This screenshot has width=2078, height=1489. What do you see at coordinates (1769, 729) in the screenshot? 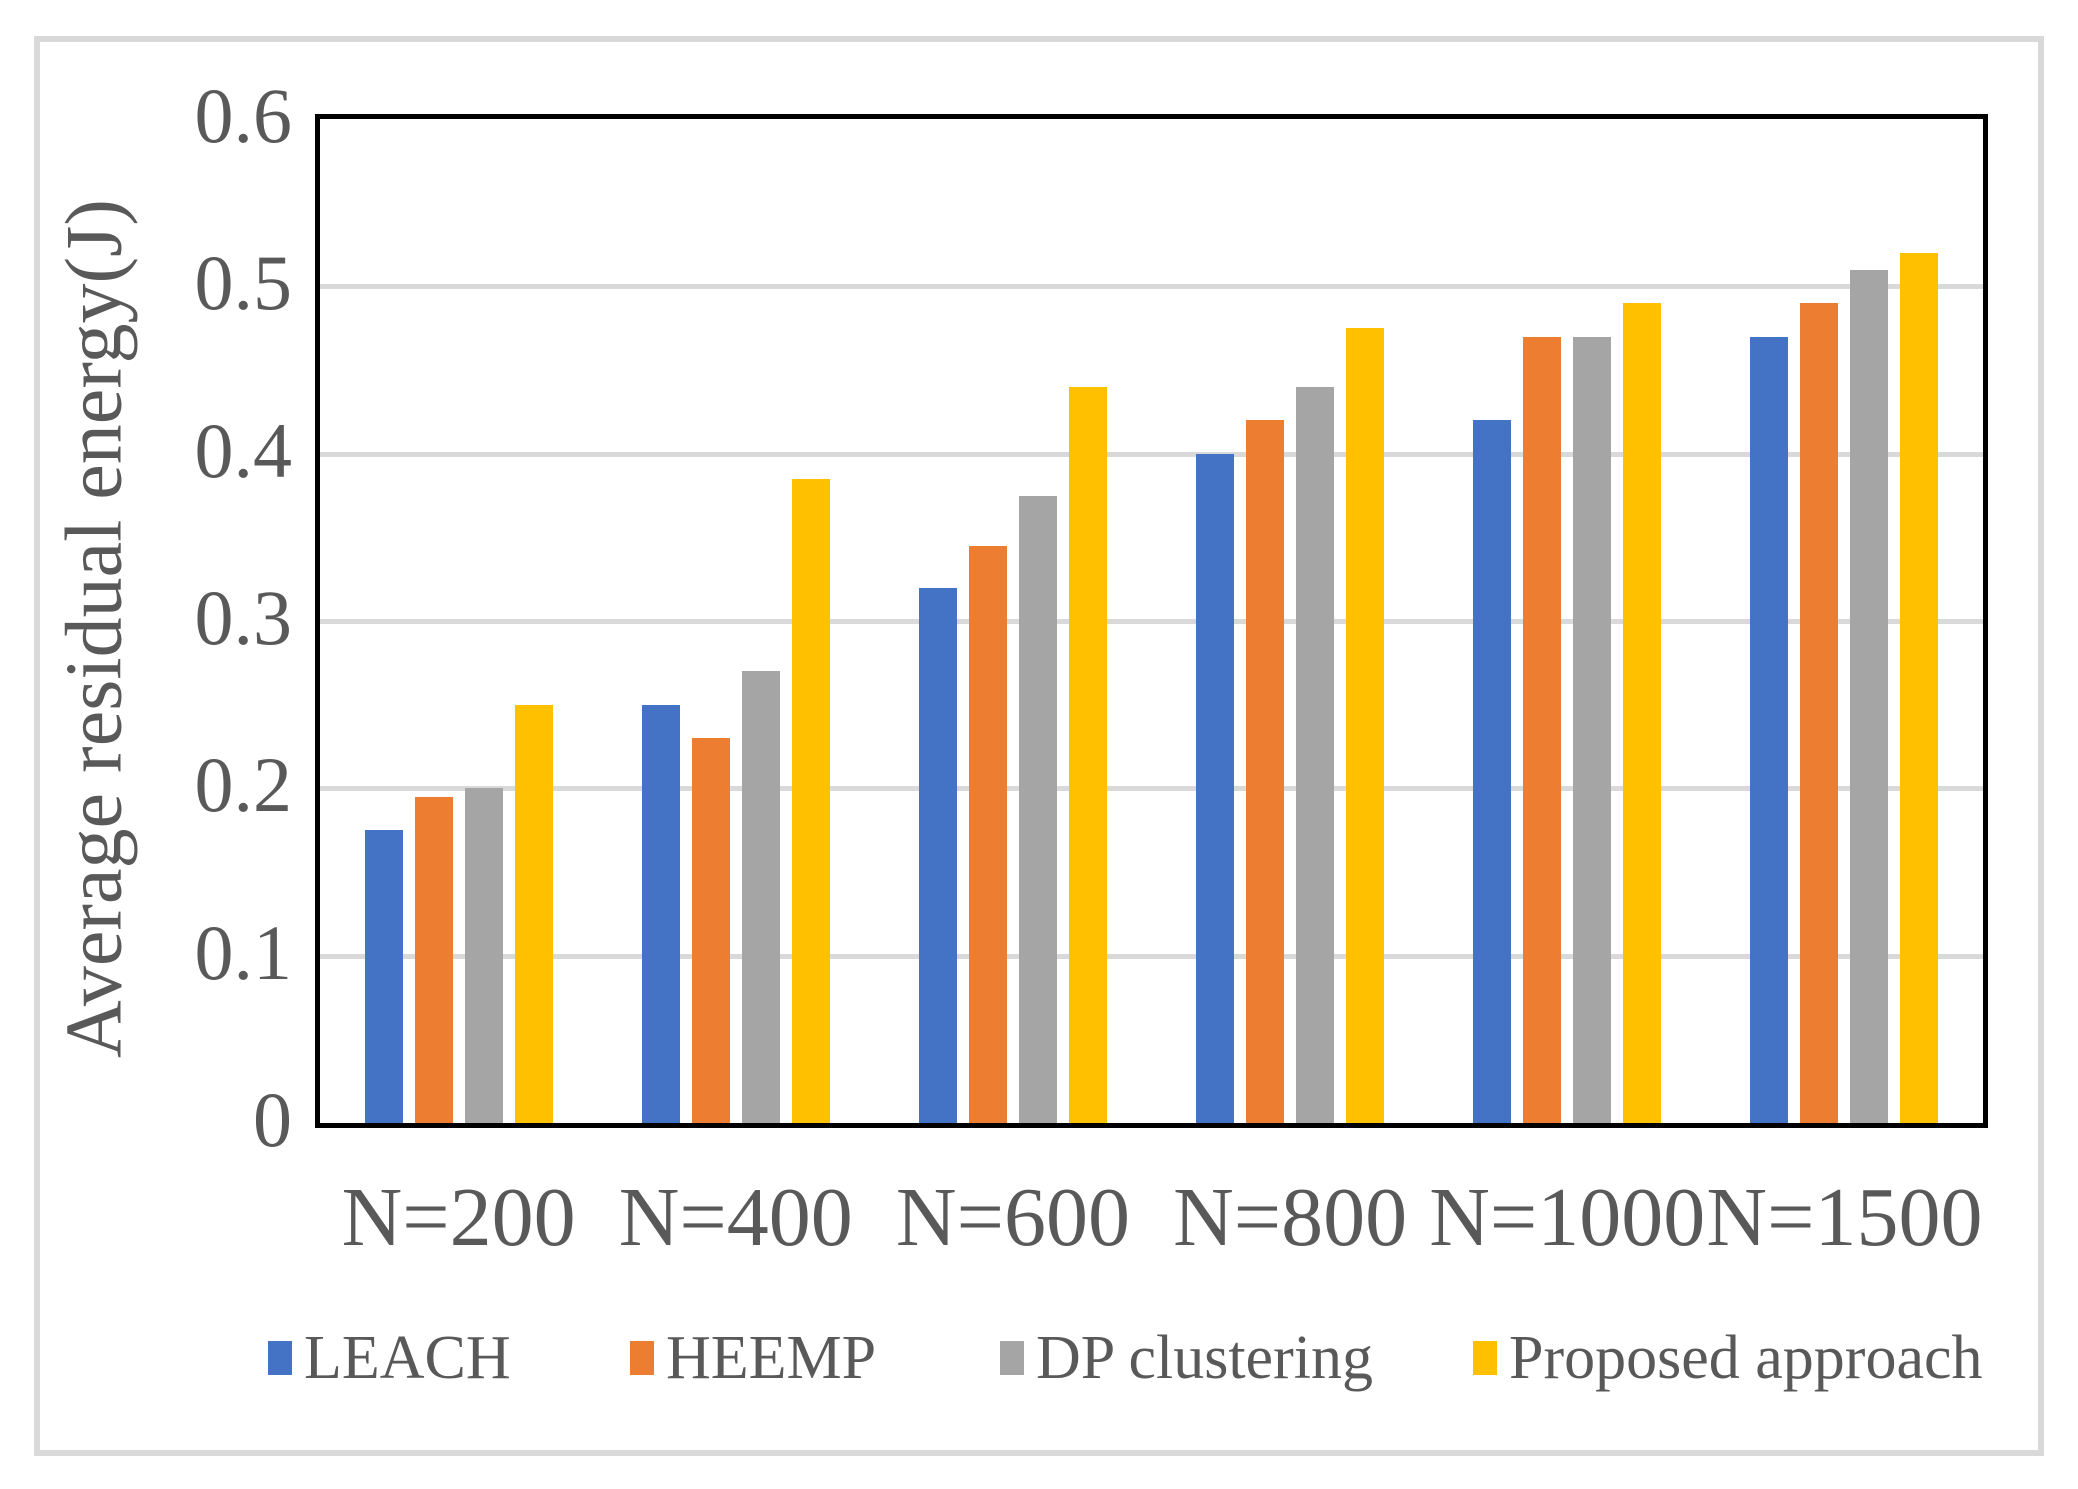
I see `bar-leach-N=1500` at bounding box center [1769, 729].